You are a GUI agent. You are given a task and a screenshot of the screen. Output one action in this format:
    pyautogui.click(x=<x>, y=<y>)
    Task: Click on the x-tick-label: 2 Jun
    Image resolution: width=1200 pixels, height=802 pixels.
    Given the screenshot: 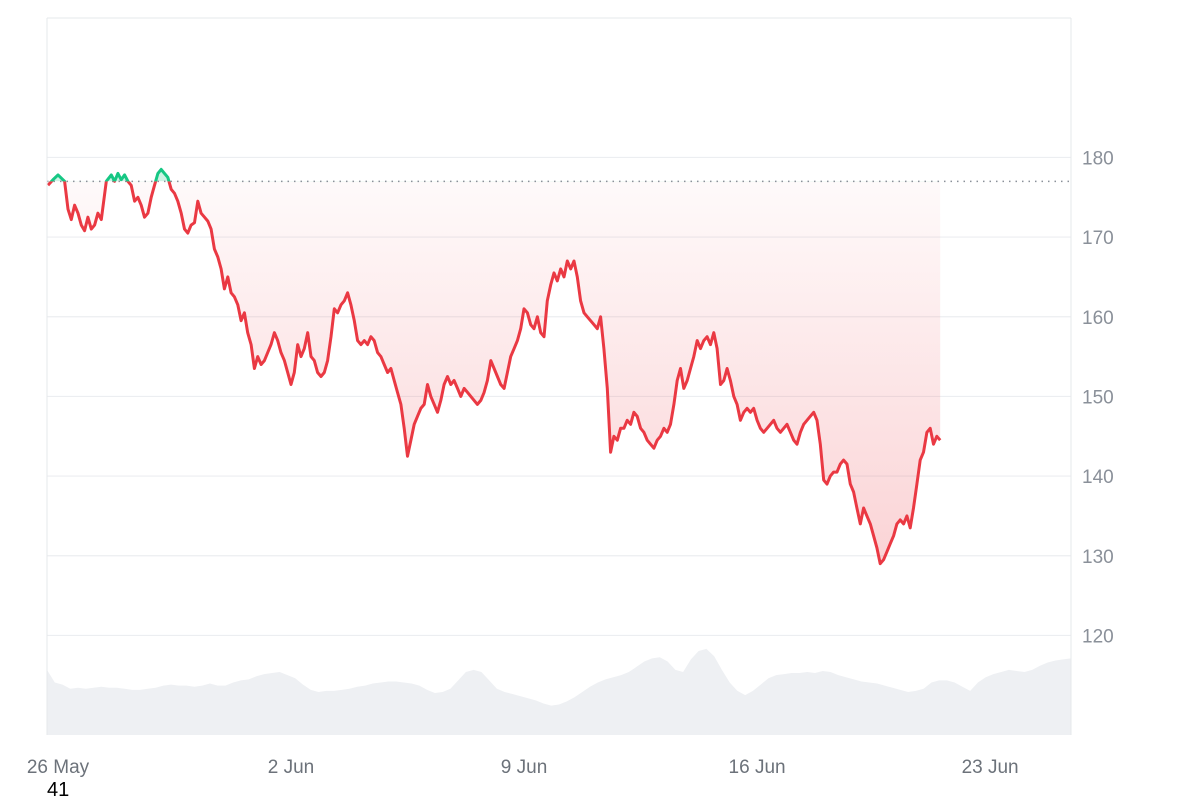 What is the action you would take?
    pyautogui.click(x=291, y=767)
    